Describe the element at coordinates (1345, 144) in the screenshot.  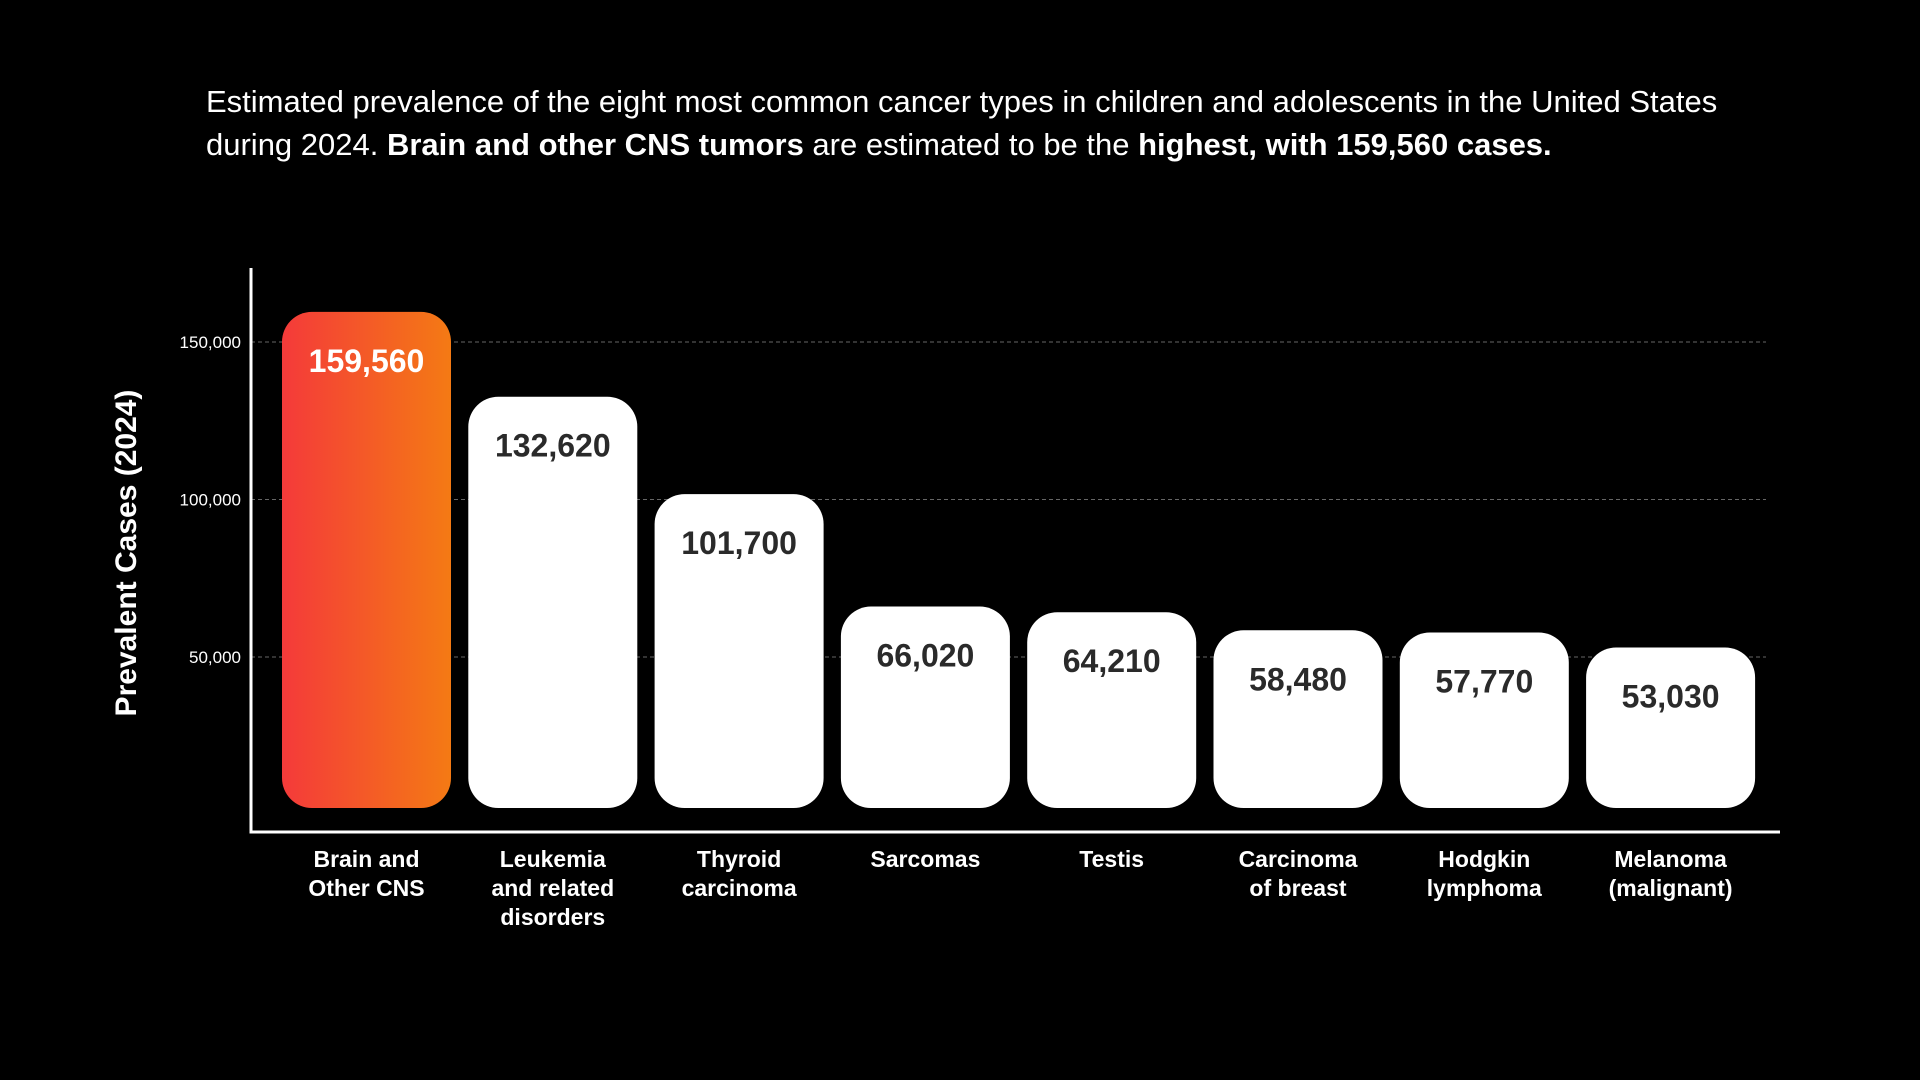
I see `caption-bold-2: highest, with 159,560 cases.` at that location.